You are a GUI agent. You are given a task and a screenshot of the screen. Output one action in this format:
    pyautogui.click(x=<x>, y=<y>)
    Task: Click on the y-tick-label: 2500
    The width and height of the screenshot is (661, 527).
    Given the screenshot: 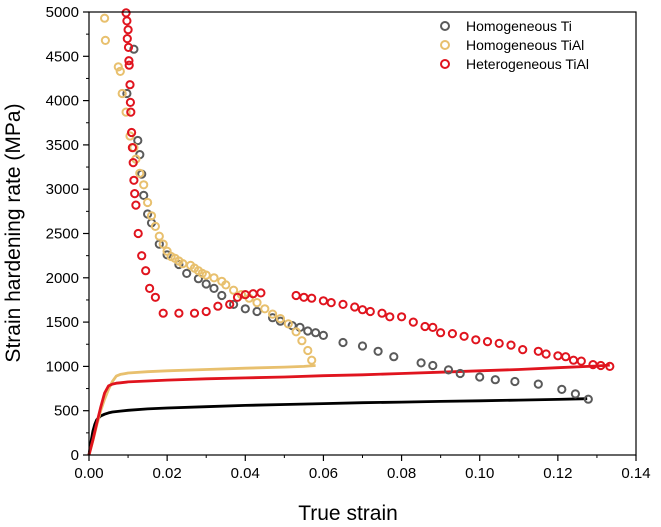 What is the action you would take?
    pyautogui.click(x=62, y=234)
    